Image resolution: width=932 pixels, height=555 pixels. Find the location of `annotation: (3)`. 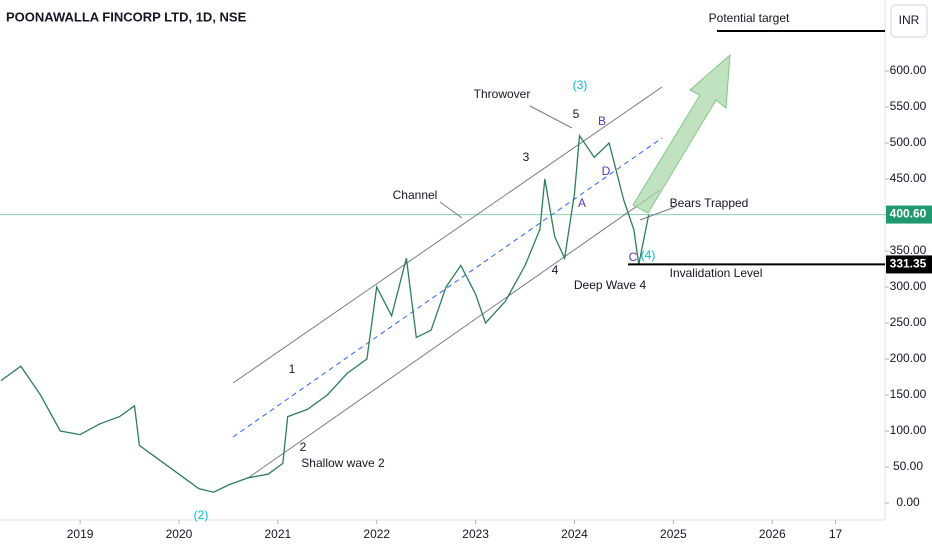

annotation: (3) is located at coordinates (580, 85).